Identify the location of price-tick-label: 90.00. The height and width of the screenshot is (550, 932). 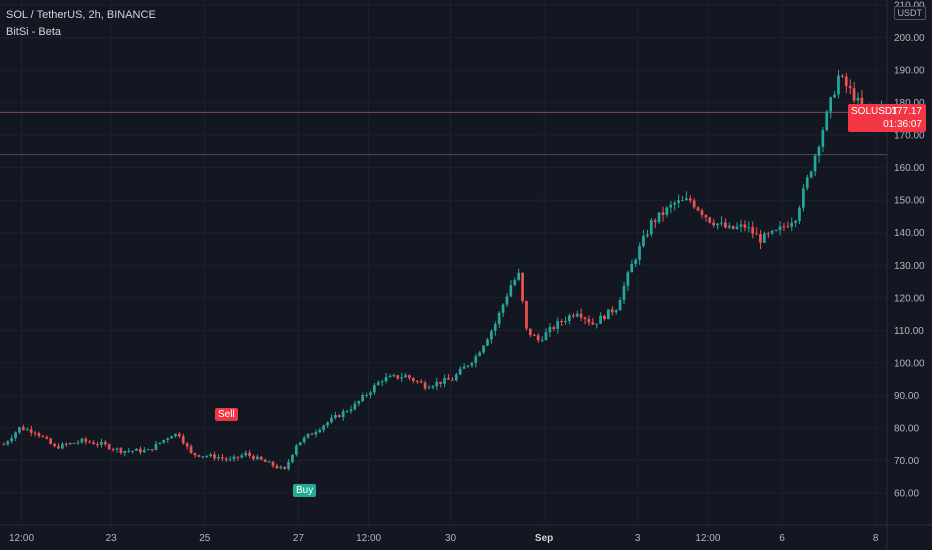
(906, 396).